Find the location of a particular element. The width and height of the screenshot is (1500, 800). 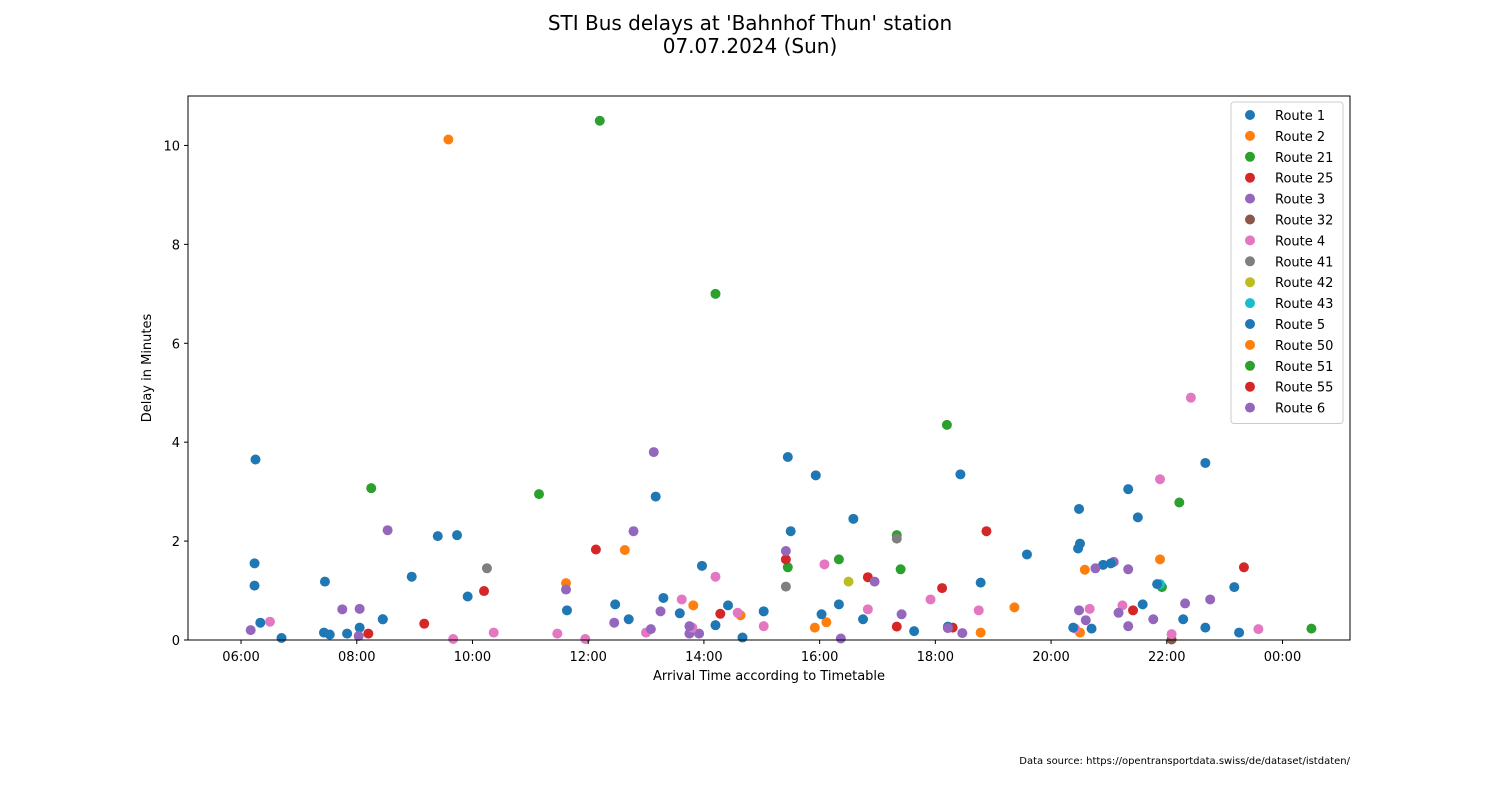

legend-entry: Route 41 is located at coordinates (1304, 262).